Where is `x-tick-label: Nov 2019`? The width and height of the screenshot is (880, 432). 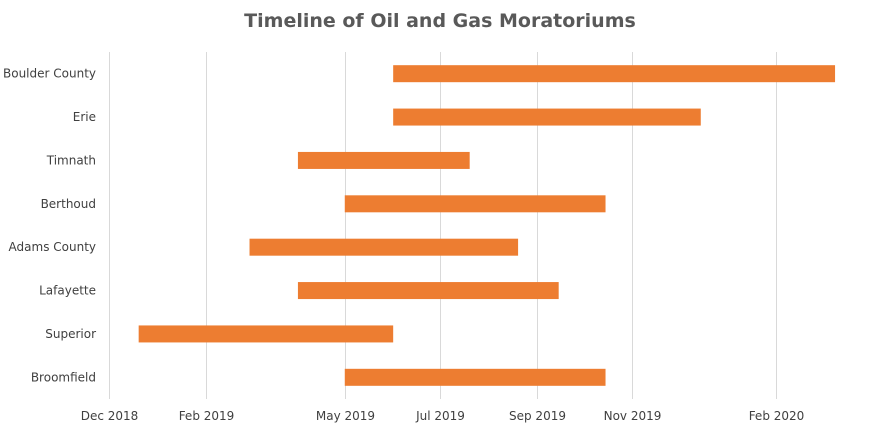 x-tick-label: Nov 2019 is located at coordinates (633, 416).